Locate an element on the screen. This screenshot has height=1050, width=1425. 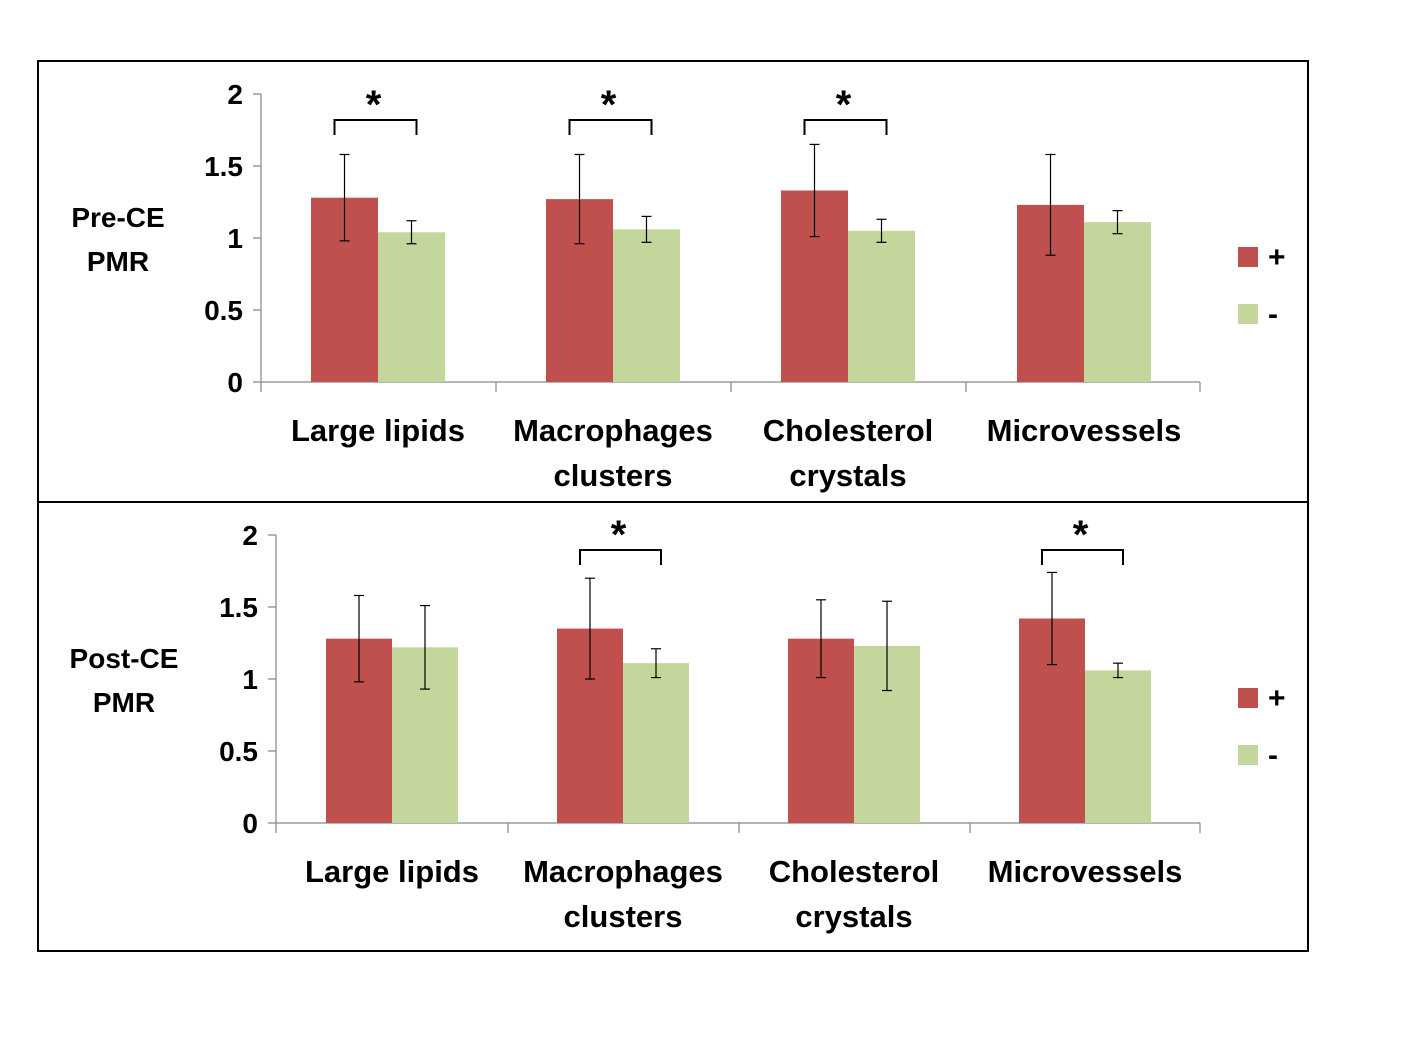
y-axis-title: Post-CE is located at coordinates (124, 658).